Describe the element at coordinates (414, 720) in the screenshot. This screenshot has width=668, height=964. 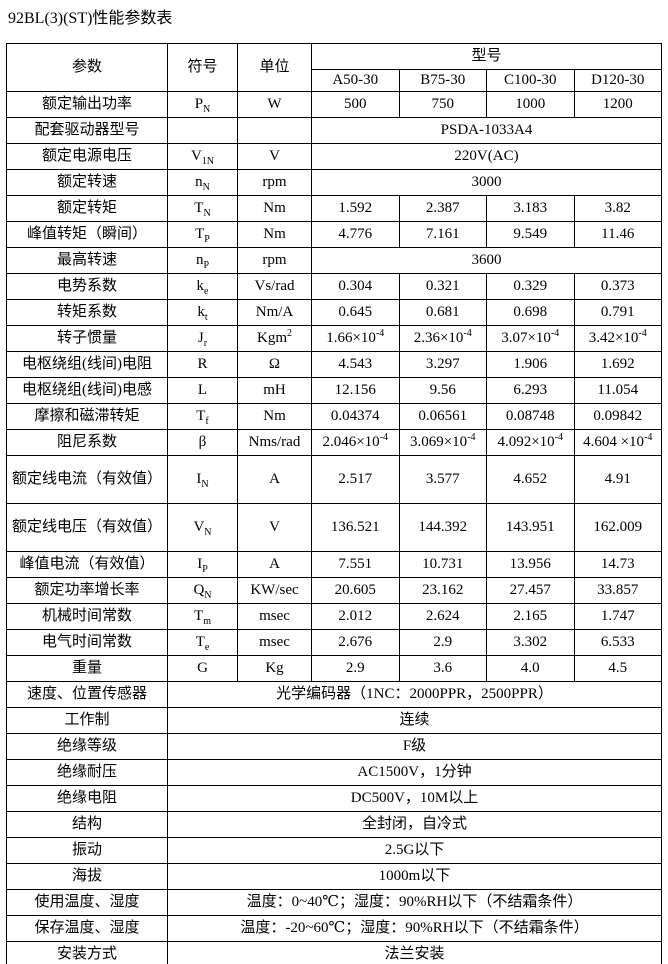
I see `row-value-full-span: 连续` at that location.